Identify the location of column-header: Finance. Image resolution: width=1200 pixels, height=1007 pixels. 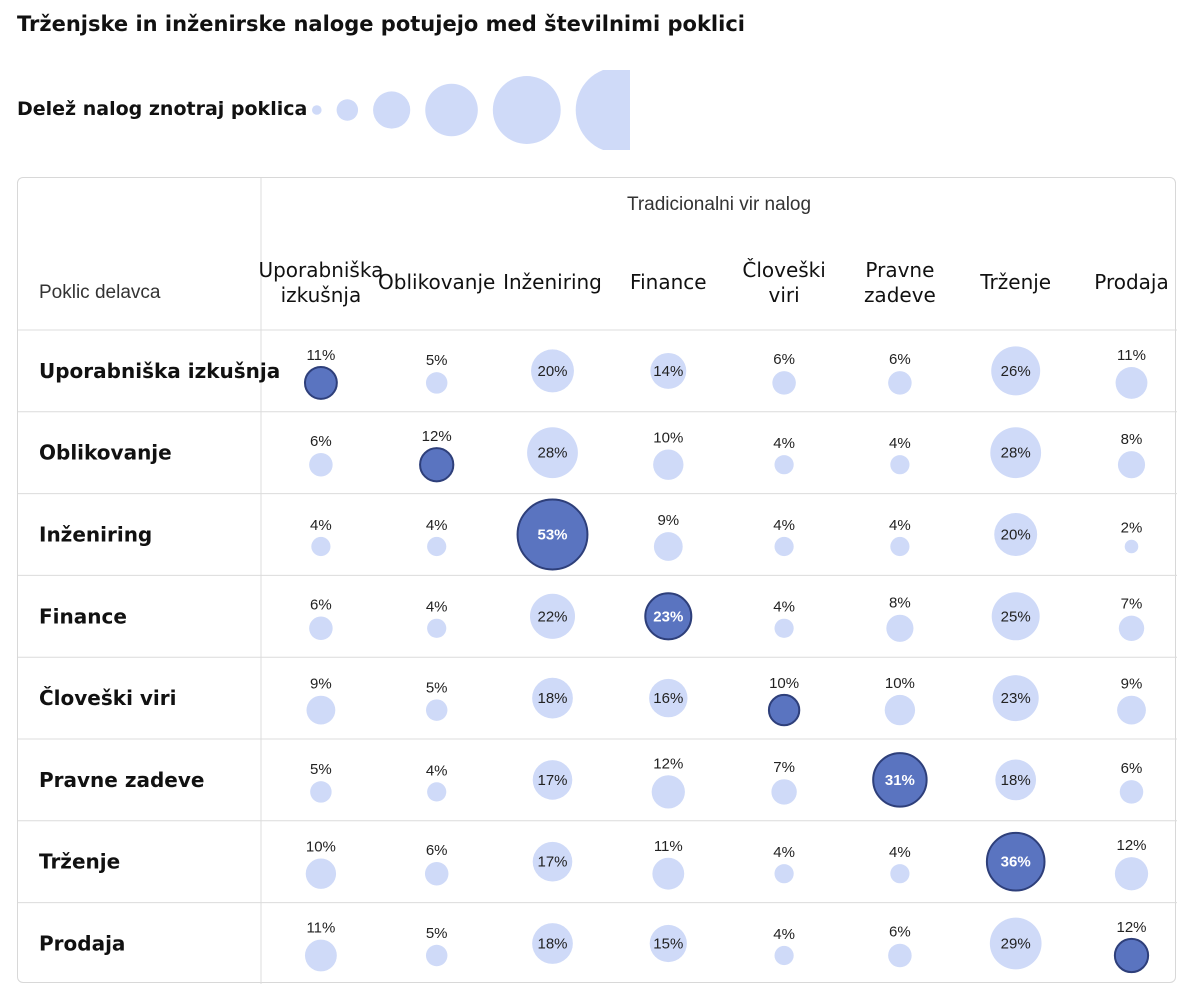
(668, 282).